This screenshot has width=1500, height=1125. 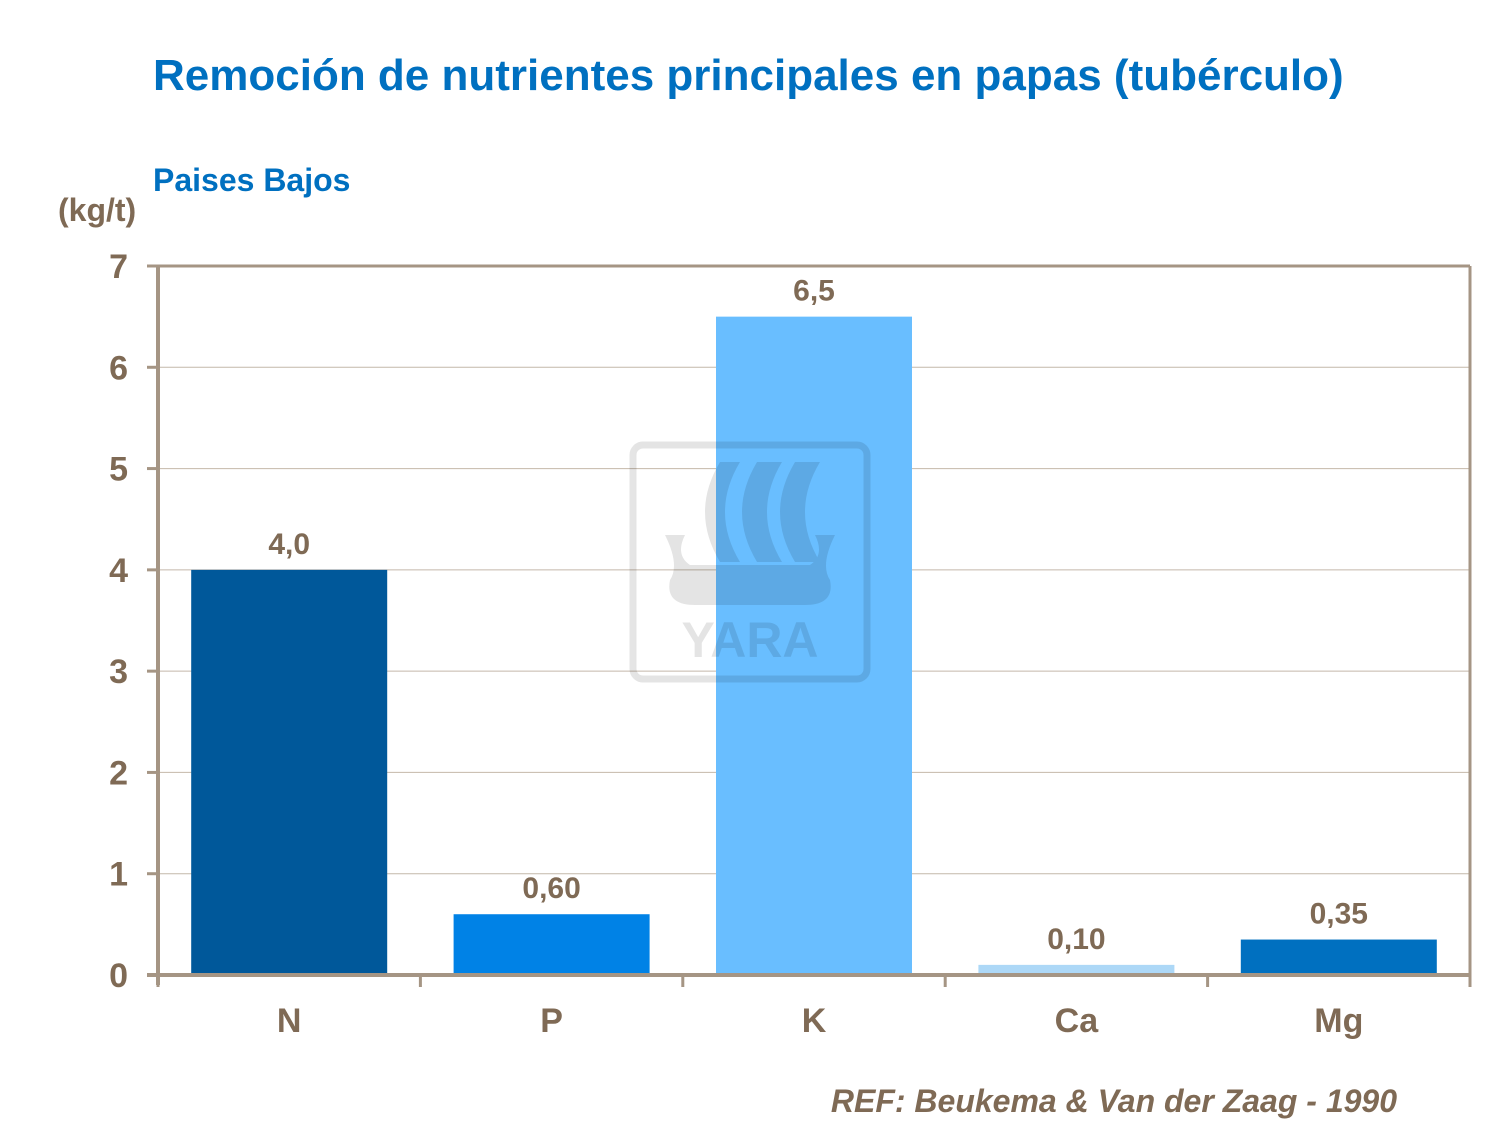 I want to click on data-label: 6,5, so click(x=814, y=291).